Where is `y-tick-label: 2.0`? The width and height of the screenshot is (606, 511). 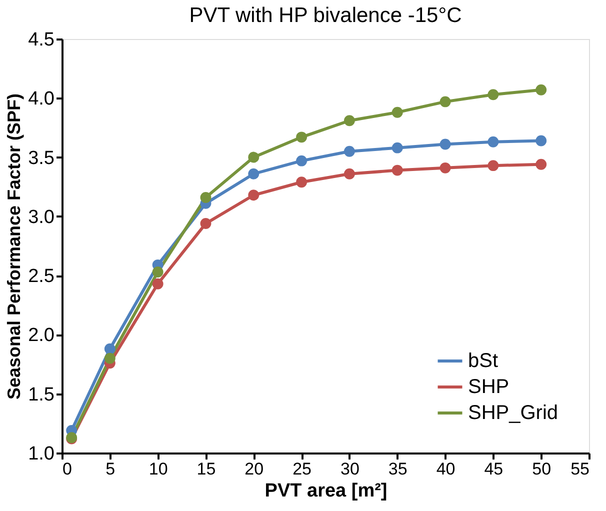
y-tick-label: 2.0 is located at coordinates (41, 335).